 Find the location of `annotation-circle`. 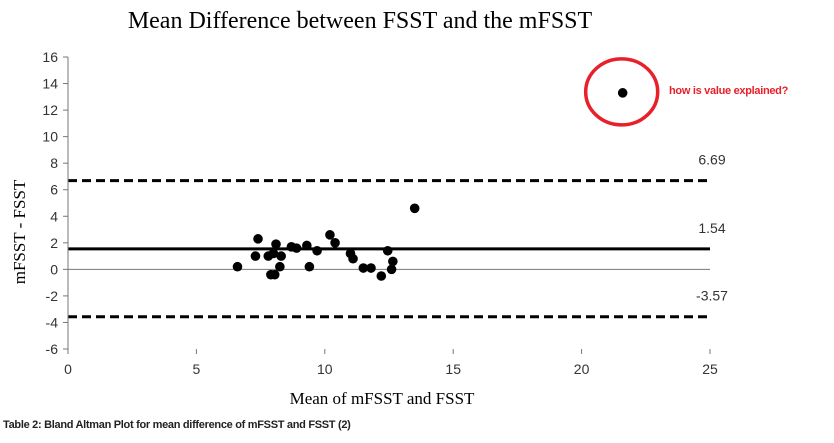

annotation-circle is located at coordinates (621, 92).